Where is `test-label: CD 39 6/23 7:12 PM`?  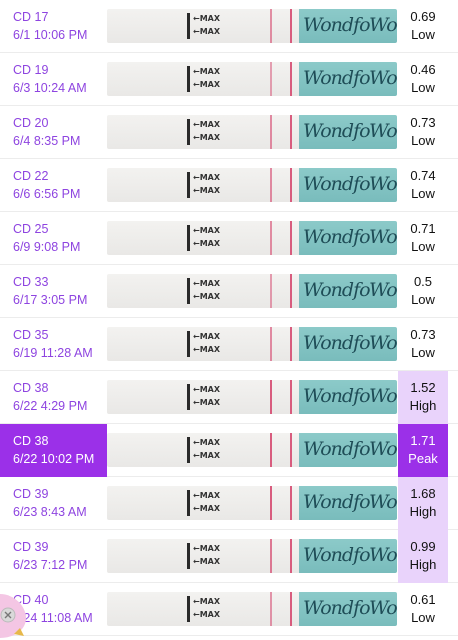 test-label: CD 39 6/23 7:12 PM is located at coordinates (53, 556).